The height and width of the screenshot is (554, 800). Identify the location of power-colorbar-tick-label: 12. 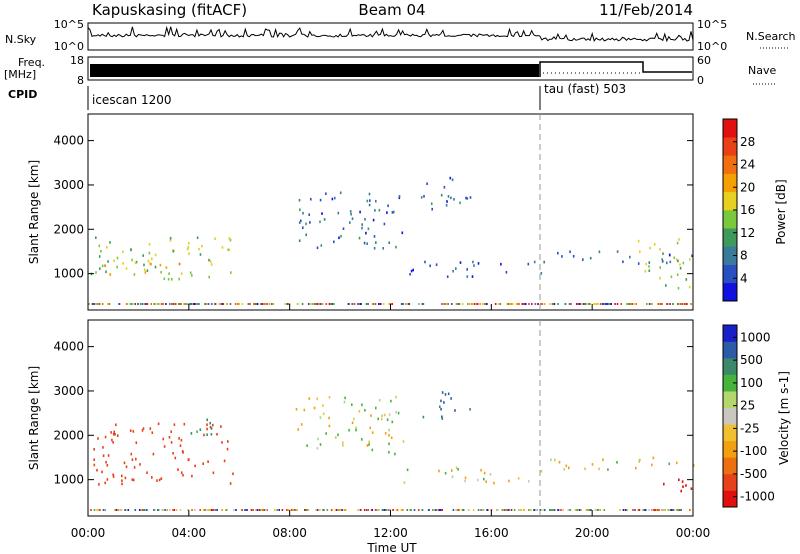
(747, 233).